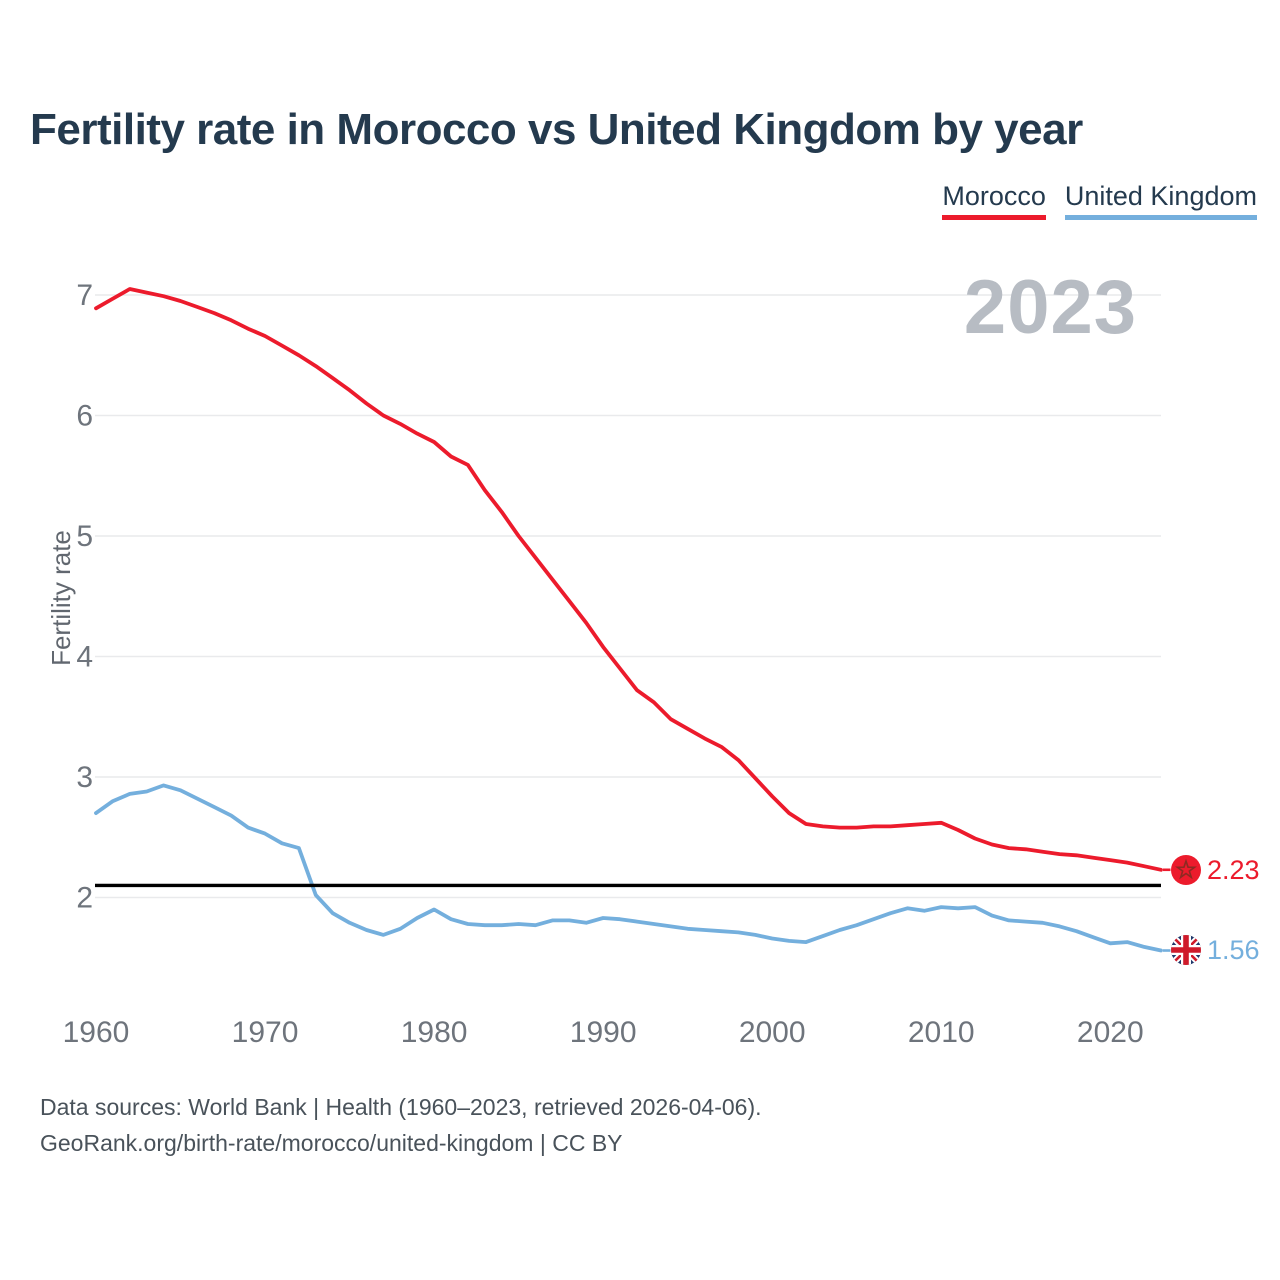 The image size is (1280, 1280). Describe the element at coordinates (265, 1032) in the screenshot. I see `svg-text: 1970` at that location.